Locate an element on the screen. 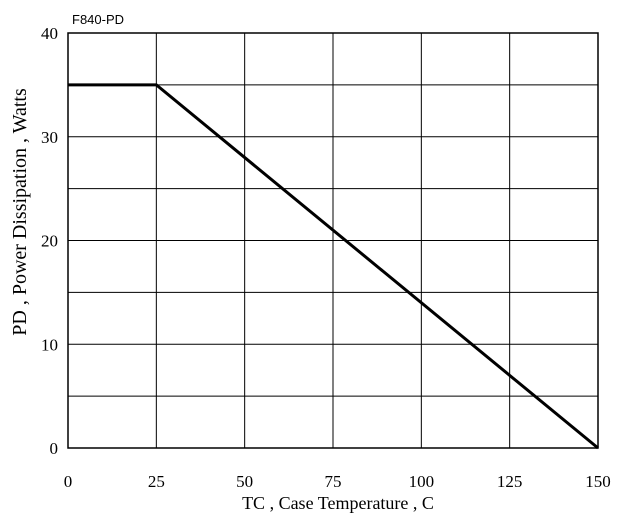 The image size is (622, 527). x-tick-label: 125 is located at coordinates (510, 481).